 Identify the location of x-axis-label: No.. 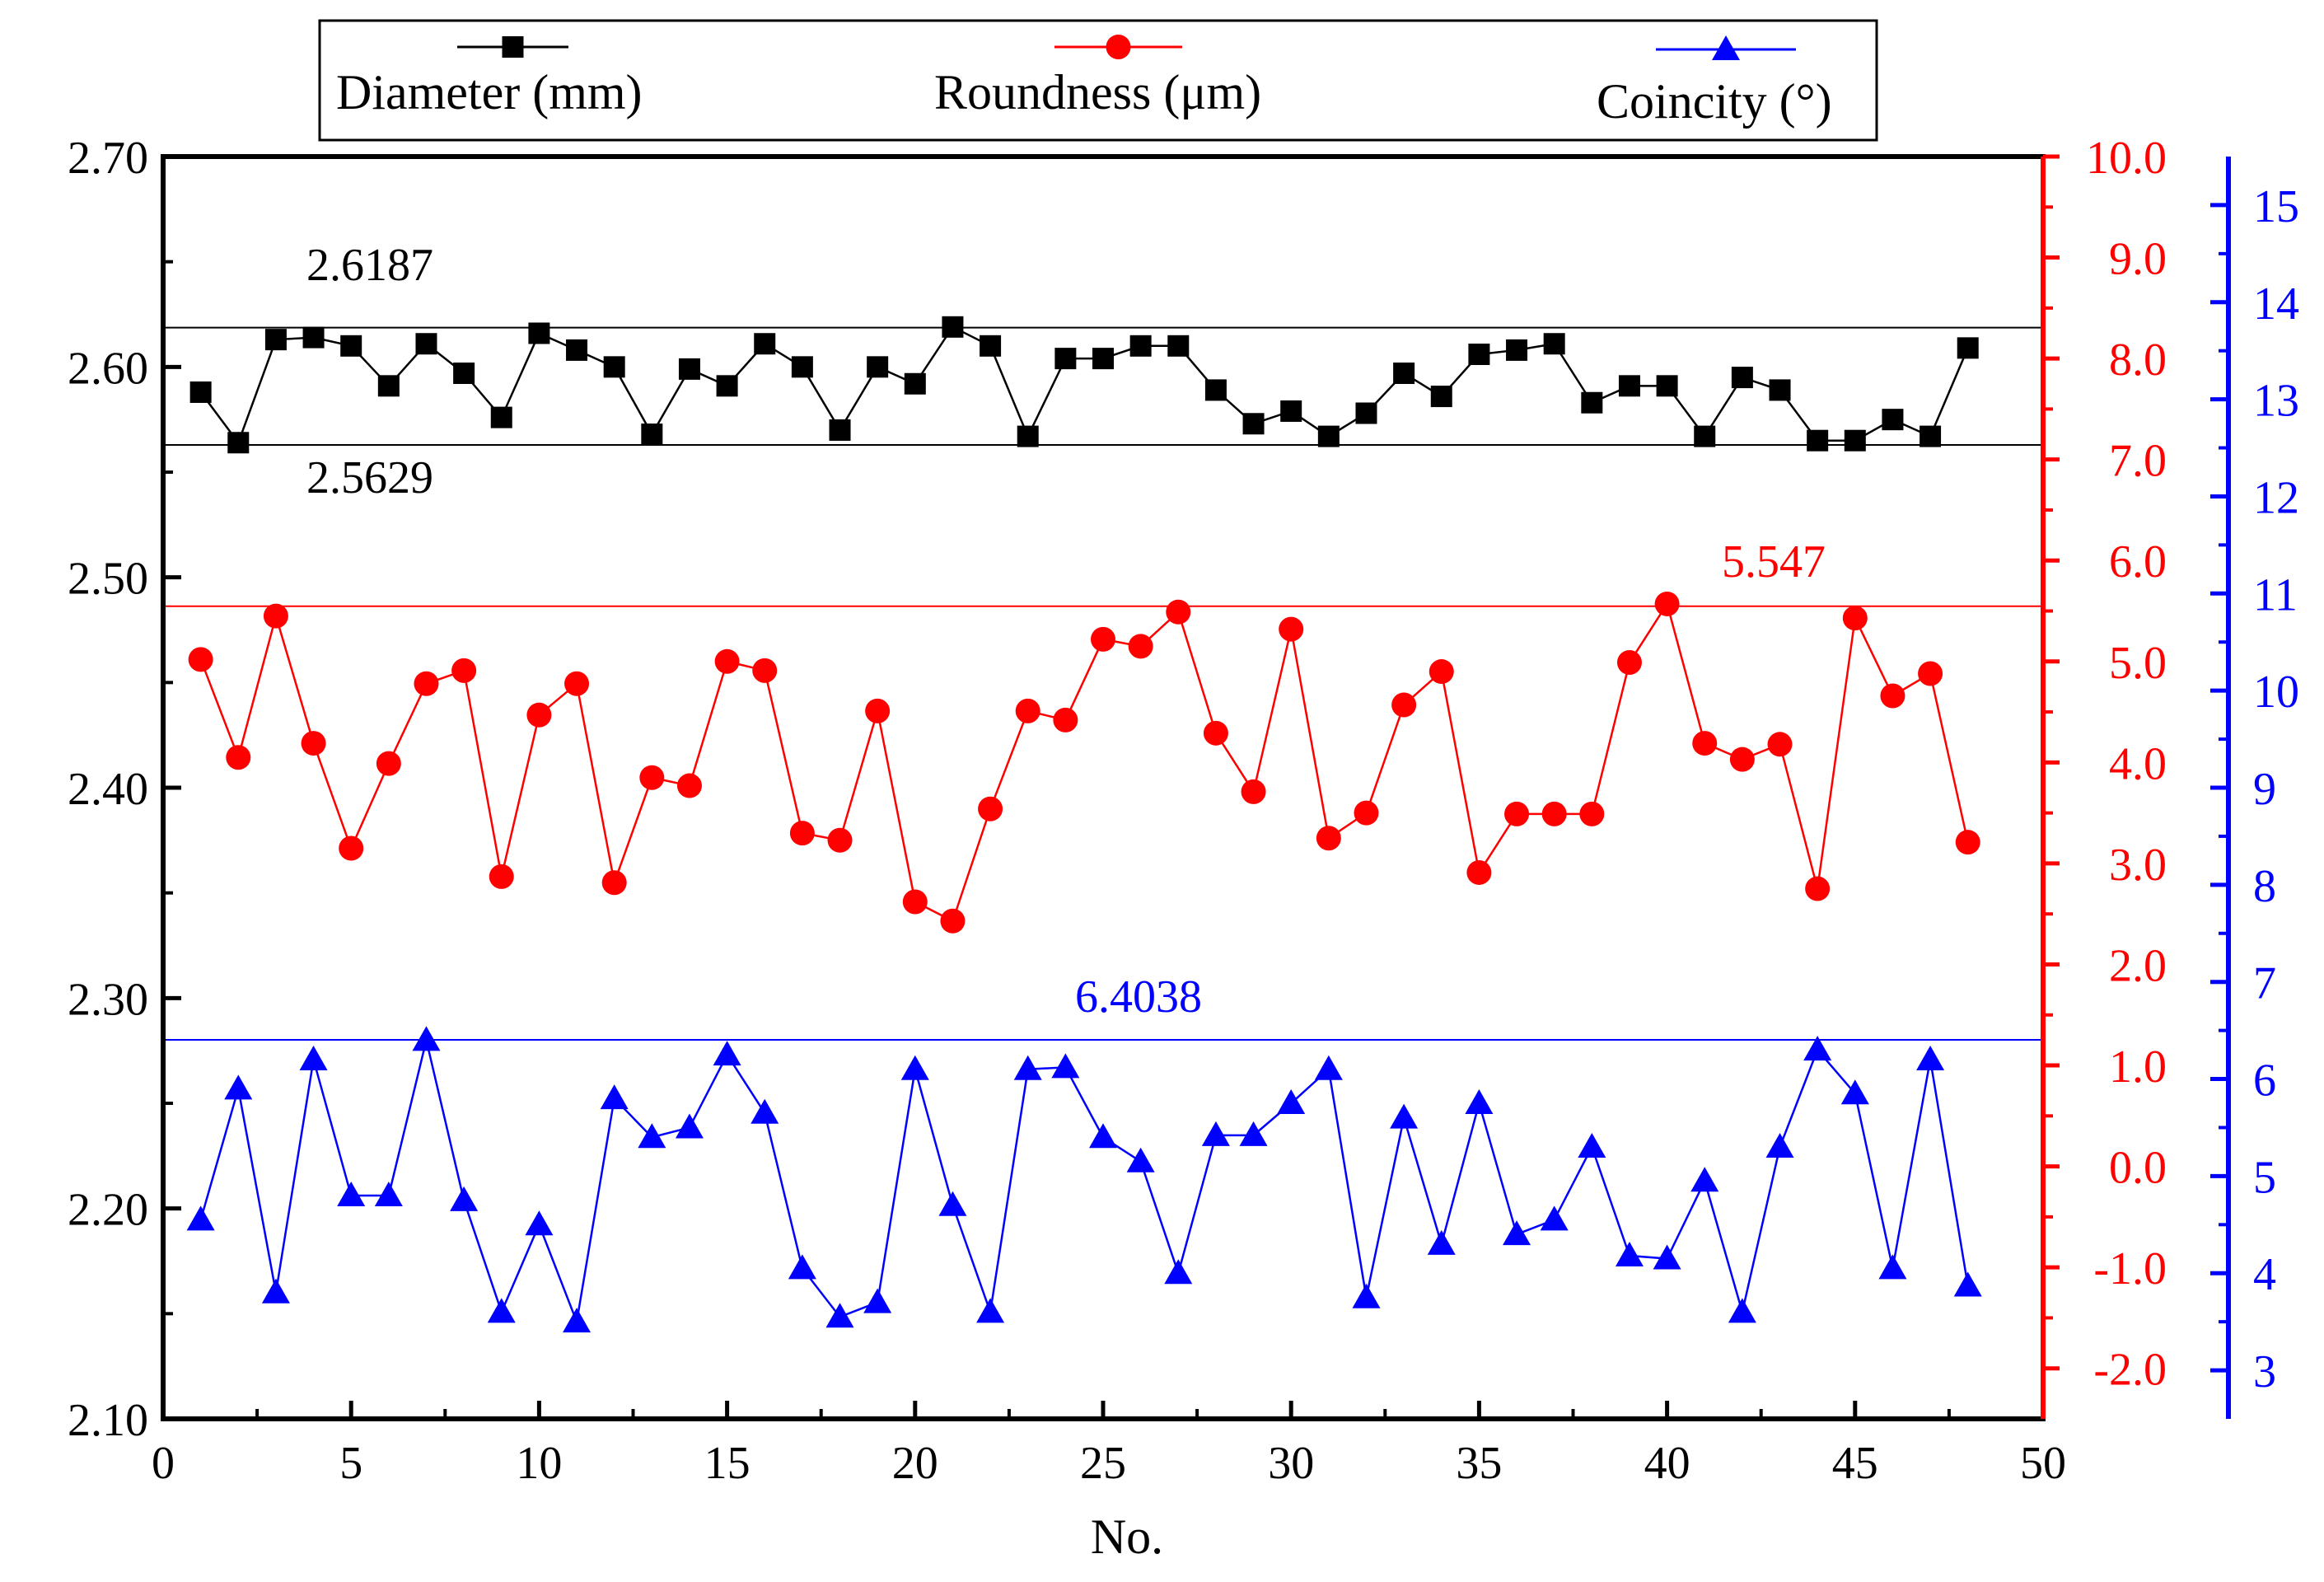
(1127, 1537).